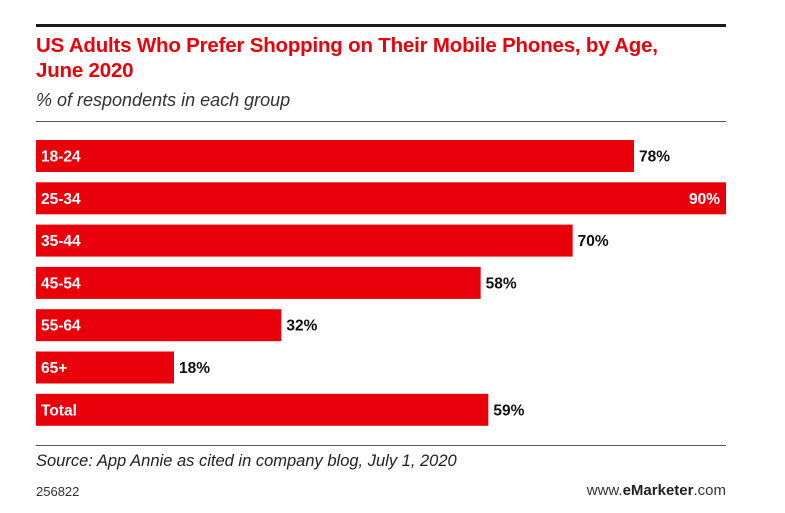 The image size is (785, 513). I want to click on category-label: 25-34, so click(61, 199).